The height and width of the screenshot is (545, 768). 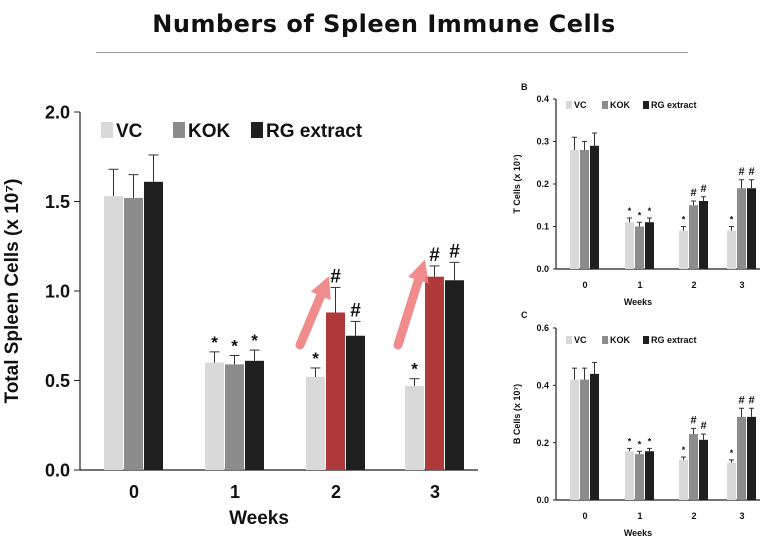 What do you see at coordinates (542, 328) in the screenshot?
I see `y-tick-label: 0.6` at bounding box center [542, 328].